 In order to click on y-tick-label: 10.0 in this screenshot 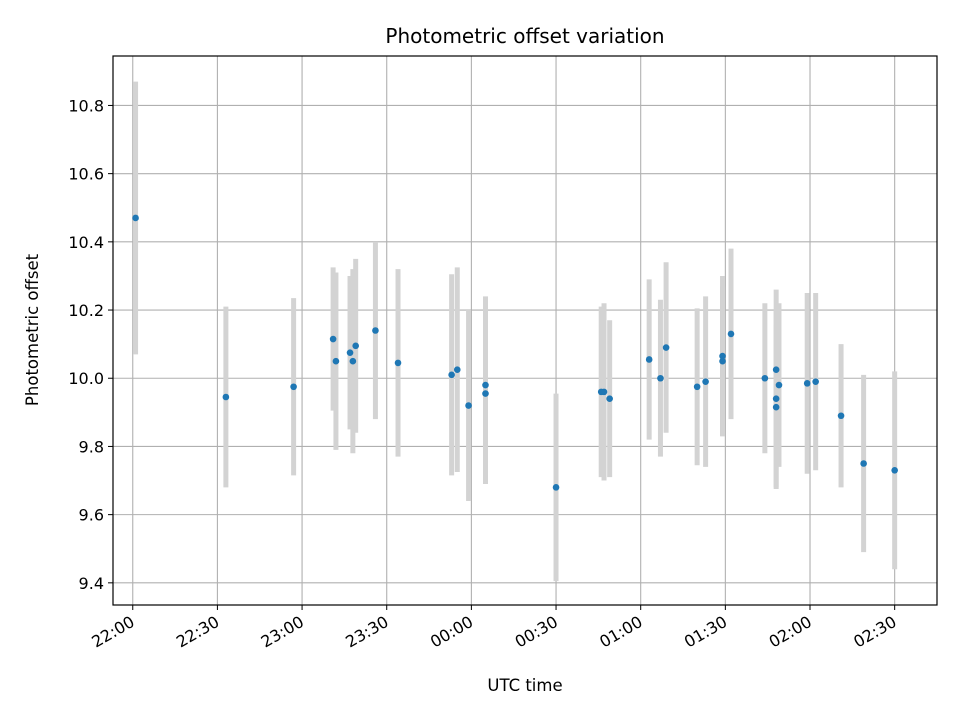, I will do `click(86, 378)`.